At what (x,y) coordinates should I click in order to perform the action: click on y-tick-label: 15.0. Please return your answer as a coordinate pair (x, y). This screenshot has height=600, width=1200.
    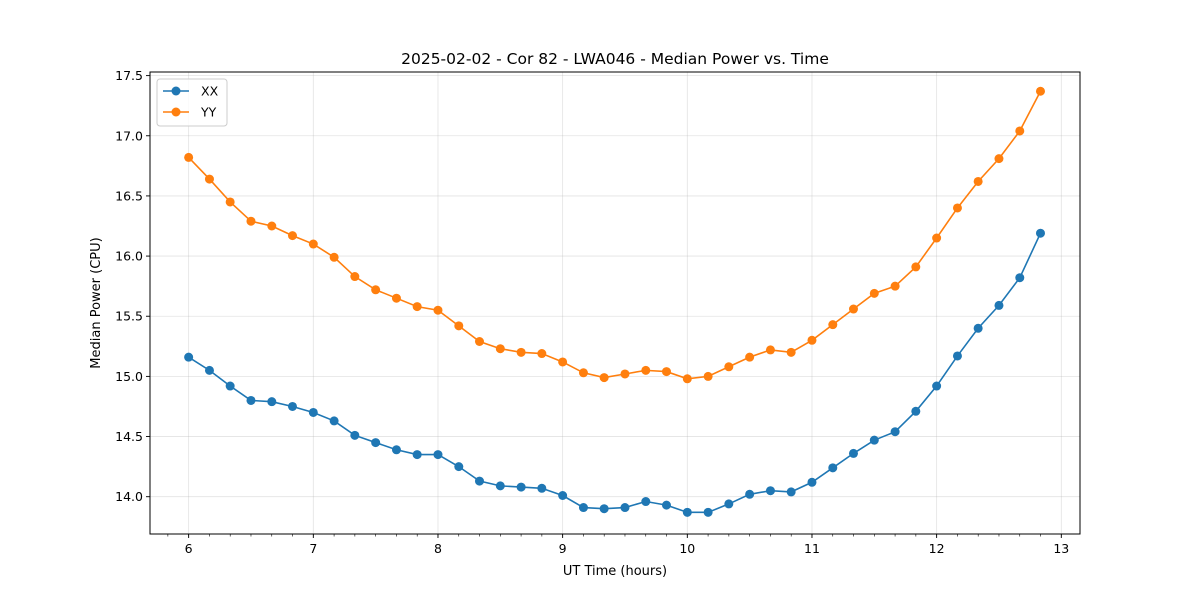
    Looking at the image, I should click on (129, 376).